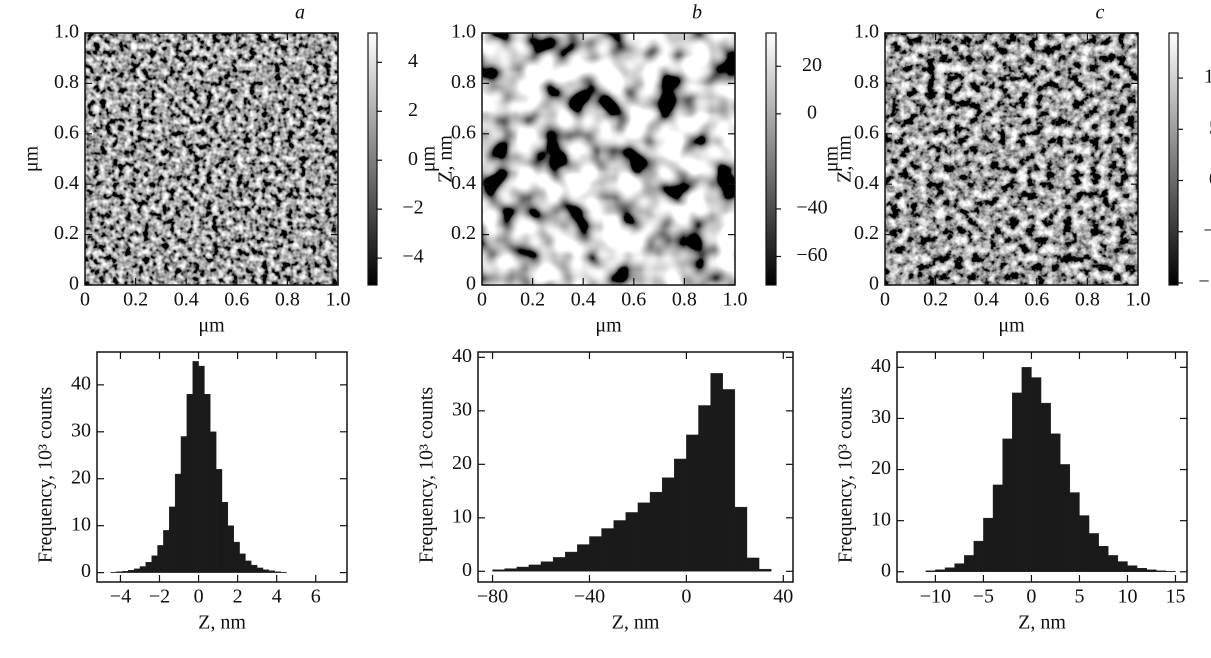  I want to click on x-tick-label: 40, so click(783, 597).